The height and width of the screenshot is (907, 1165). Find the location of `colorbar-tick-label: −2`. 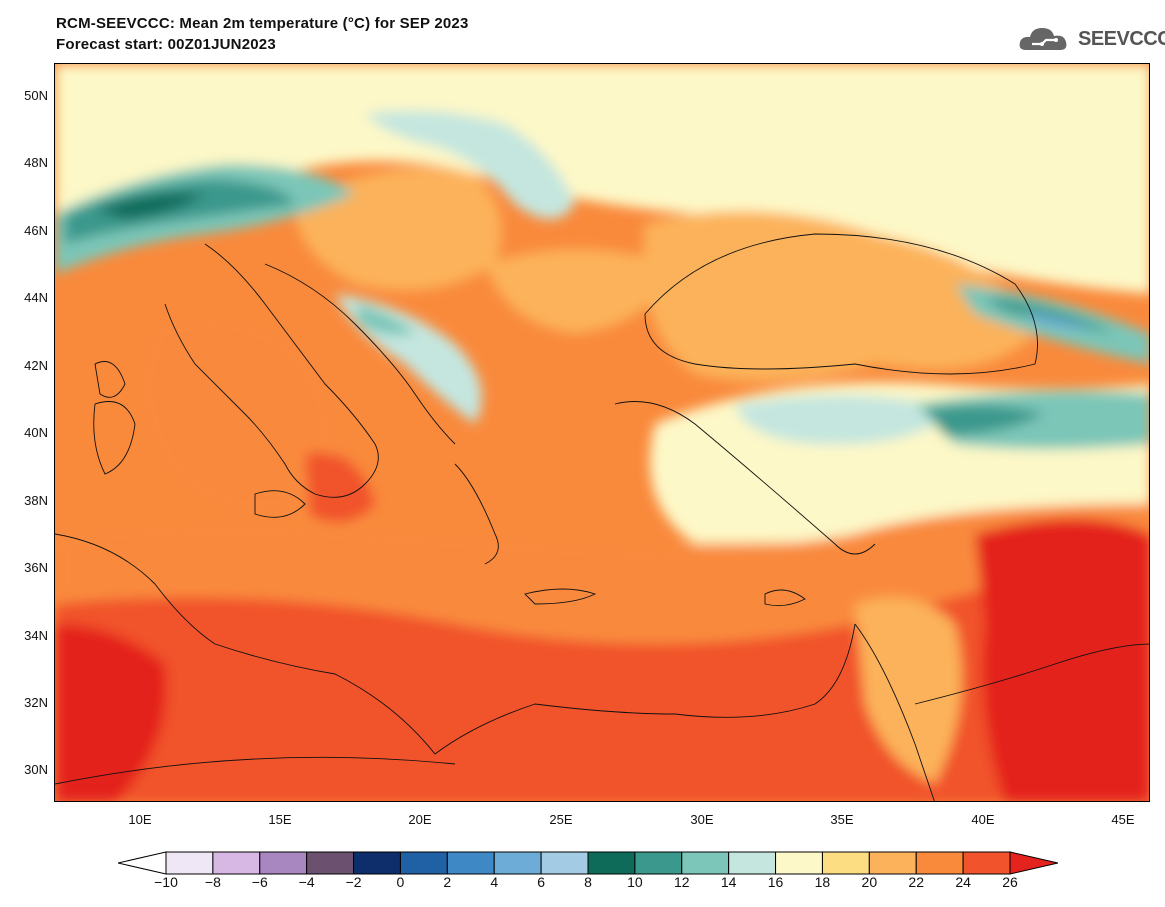

colorbar-tick-label: −2 is located at coordinates (353, 882).